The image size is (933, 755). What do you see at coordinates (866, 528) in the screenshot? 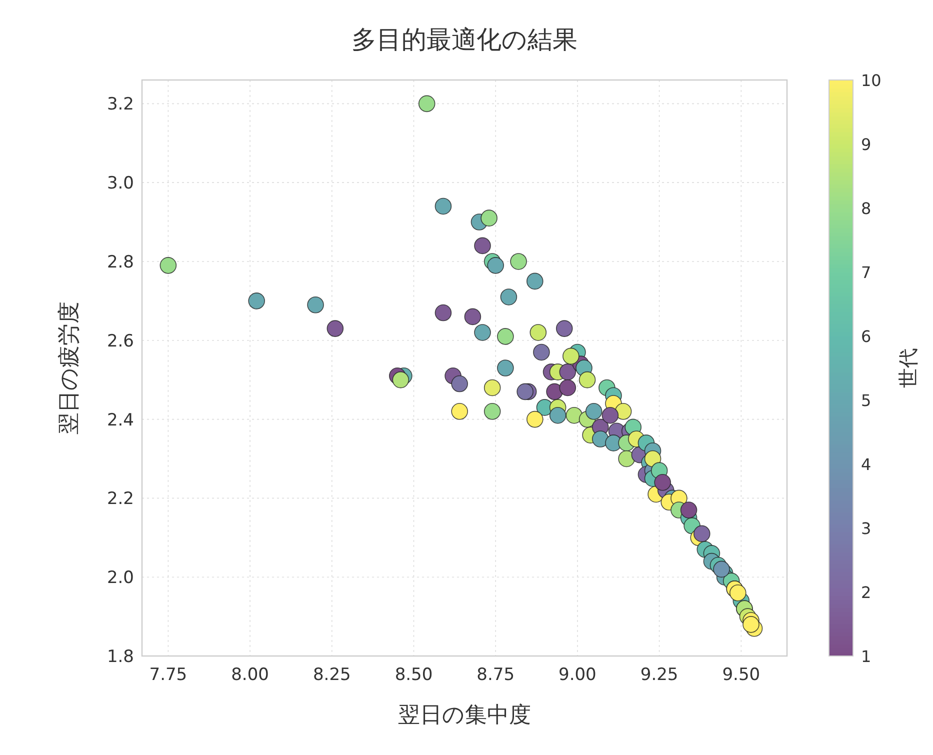
I see `color-bar-label: 3` at bounding box center [866, 528].